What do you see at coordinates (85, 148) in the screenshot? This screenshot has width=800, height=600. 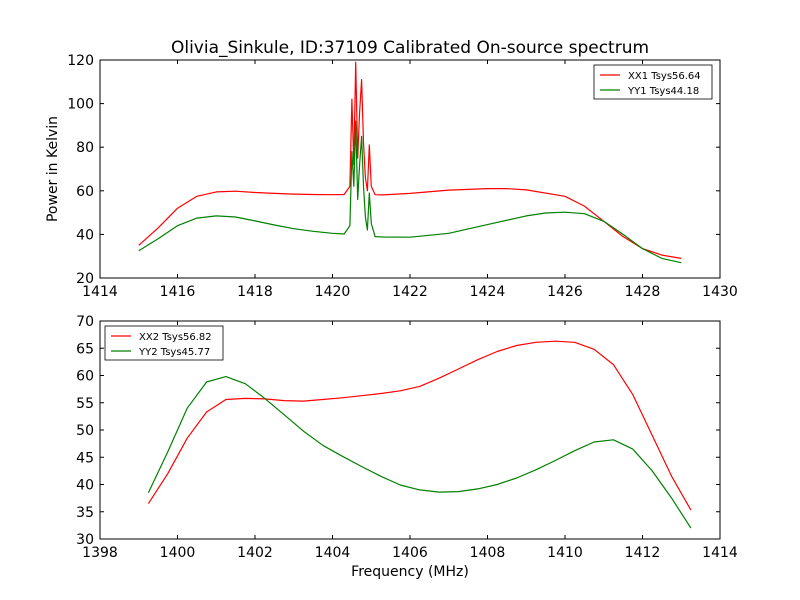 I see `y-tick-label: 80` at bounding box center [85, 148].